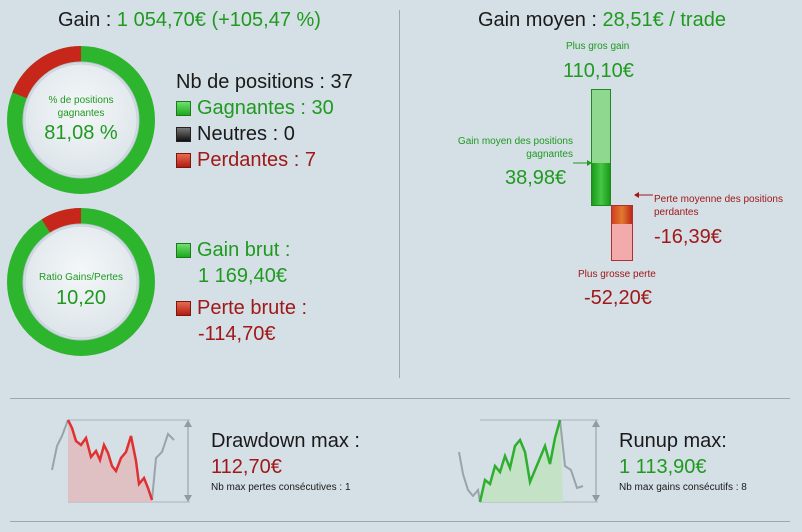 This screenshot has height=532, width=802. Describe the element at coordinates (688, 237) in the screenshot. I see `avg-loss-value: -16,39€` at that location.